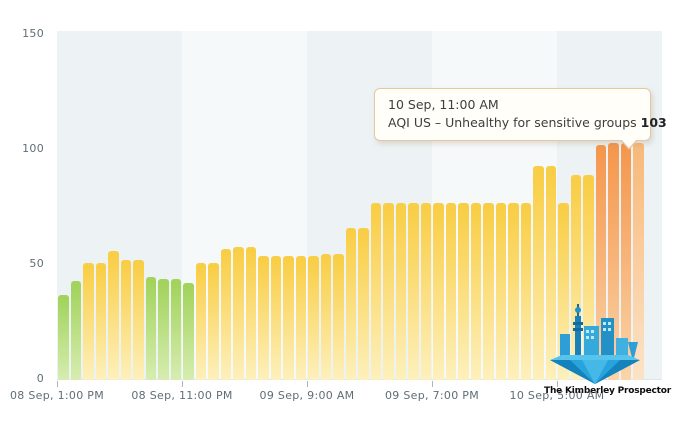 The height and width of the screenshot is (429, 674). Describe the element at coordinates (40, 378) in the screenshot. I see `y-axis-label: 0` at that location.